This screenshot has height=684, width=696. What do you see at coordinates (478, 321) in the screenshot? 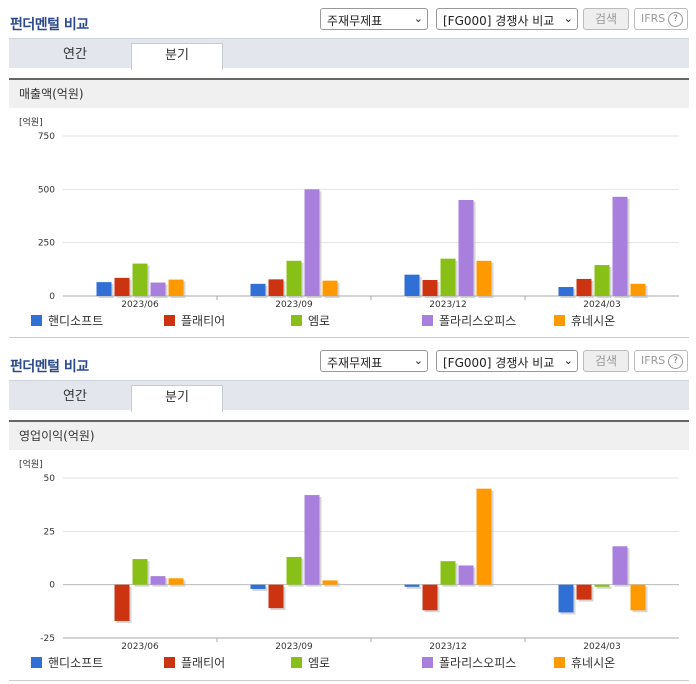
I see `legend-label: 폴라리스오피스` at bounding box center [478, 321].